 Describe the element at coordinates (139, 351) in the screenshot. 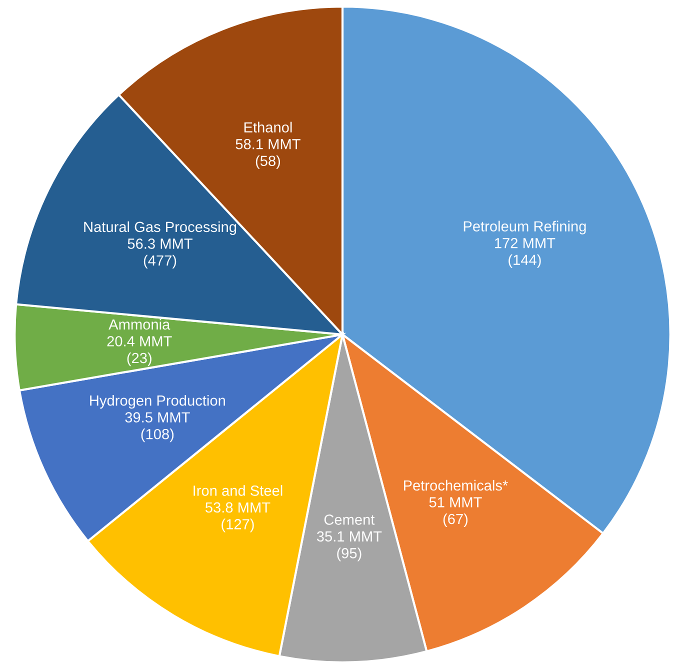

I see `data-label: 20.4 MMT (23)` at that location.